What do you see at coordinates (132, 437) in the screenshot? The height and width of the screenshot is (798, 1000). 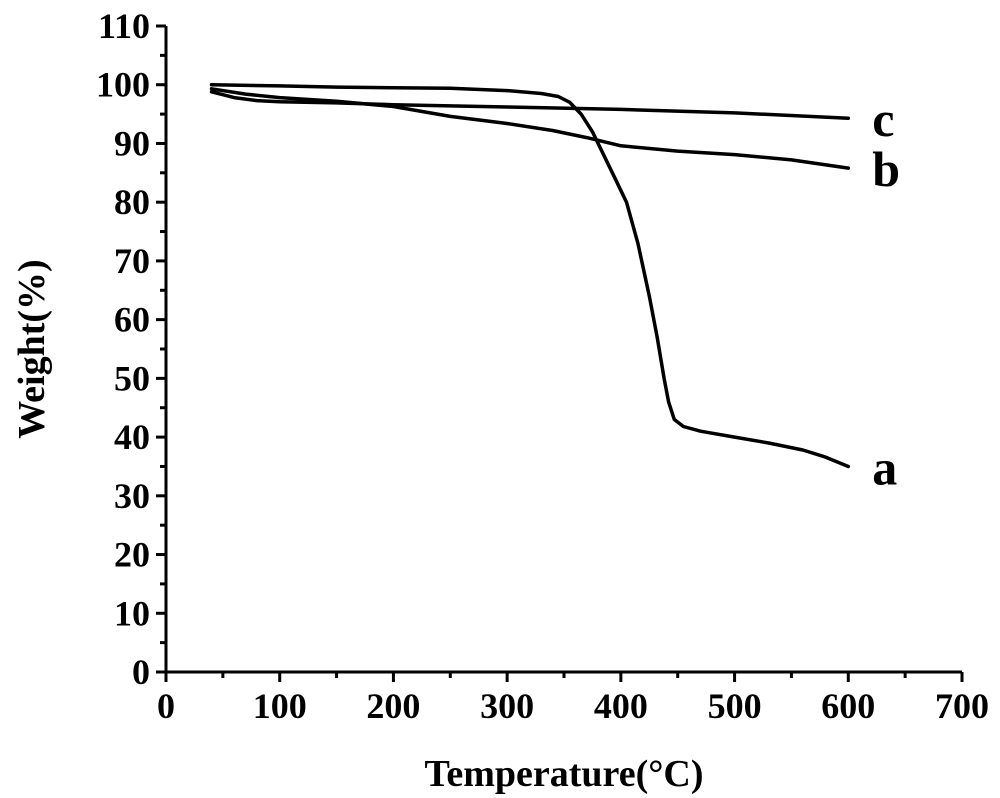 I see `y-tick-label: 40` at bounding box center [132, 437].